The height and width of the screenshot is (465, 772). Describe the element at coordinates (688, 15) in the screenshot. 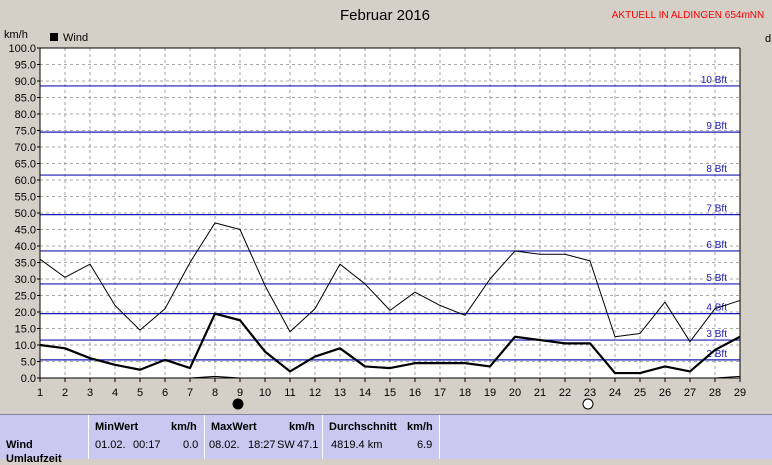

I see `station-note: AKTUELL IN ALDINGEN 654mNN` at that location.